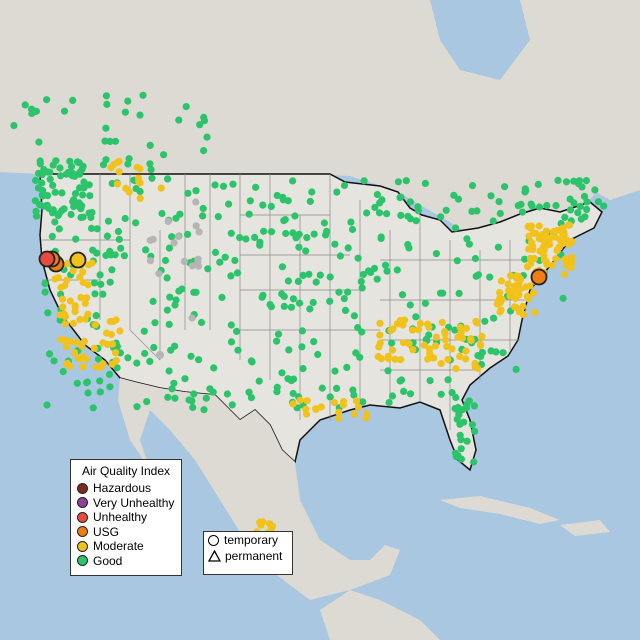 The image size is (640, 640). Describe the element at coordinates (126, 471) in the screenshot. I see `aqi-legend-title: Air Quality Index` at that location.